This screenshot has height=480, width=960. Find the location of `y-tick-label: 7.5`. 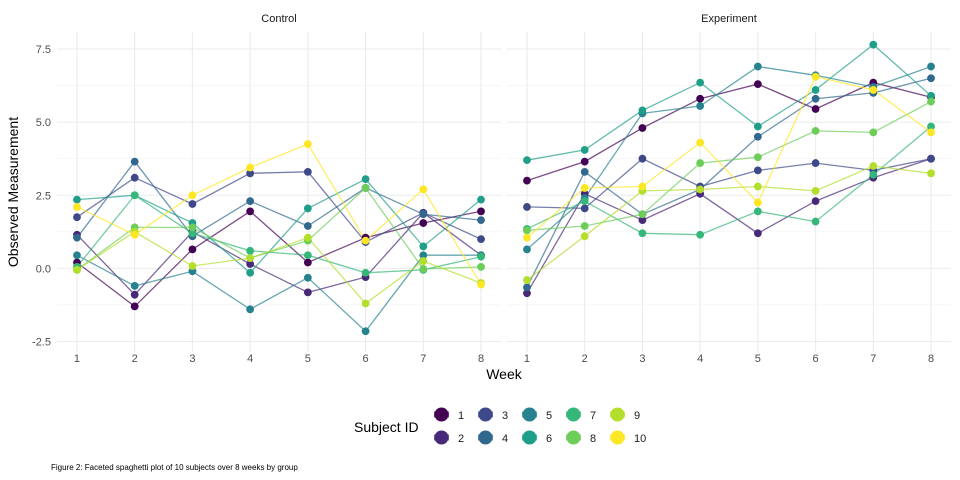

y-tick-label: 7.5 is located at coordinates (43, 50).